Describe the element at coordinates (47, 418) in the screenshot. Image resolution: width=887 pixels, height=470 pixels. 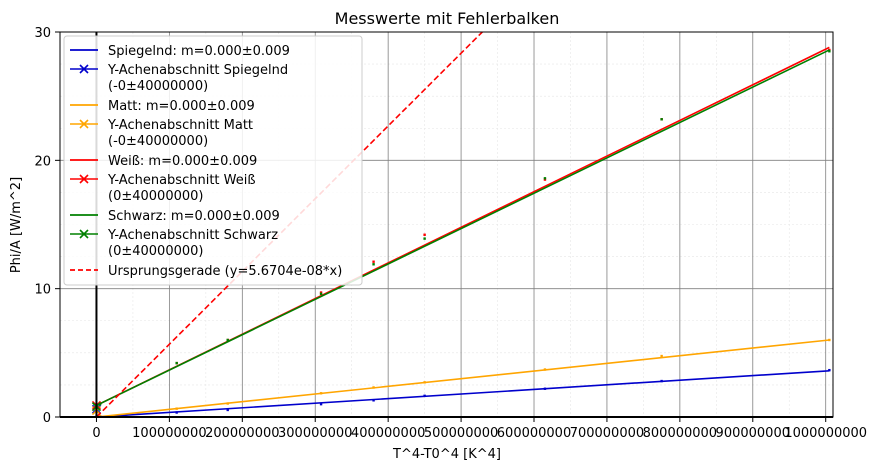
I see `y-tick-label: 0` at that location.